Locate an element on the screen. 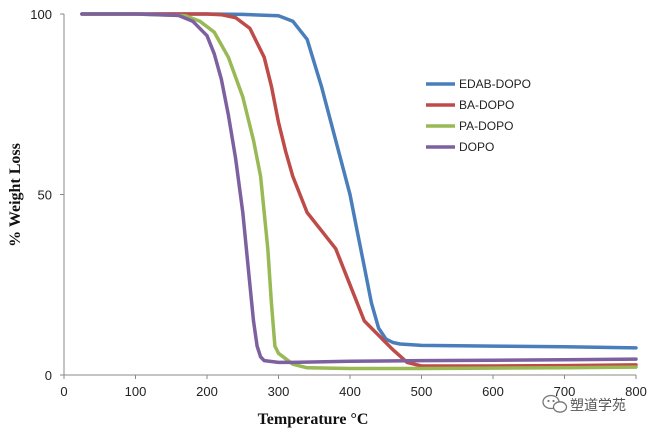 The width and height of the screenshot is (658, 447). x-tick-label: 0 is located at coordinates (63, 391).